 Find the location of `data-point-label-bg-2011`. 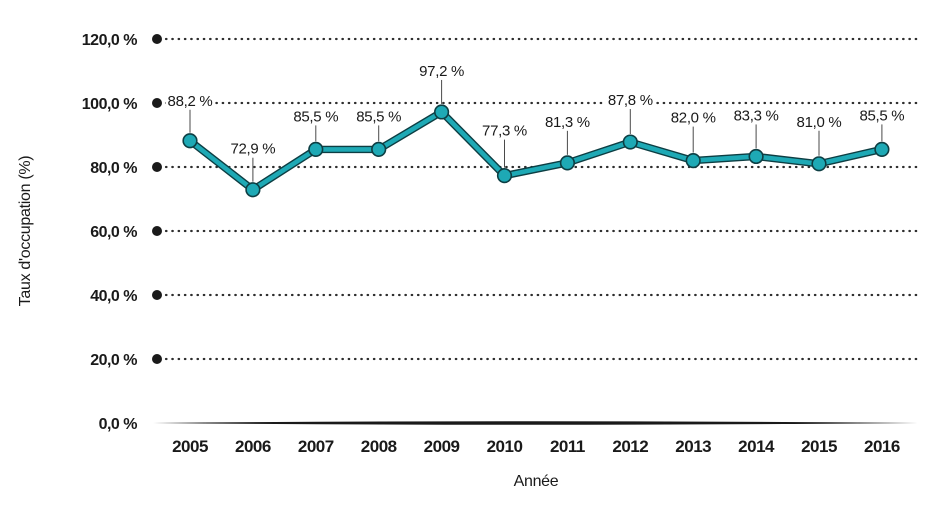

data-point-label-bg-2011 is located at coordinates (567, 122).